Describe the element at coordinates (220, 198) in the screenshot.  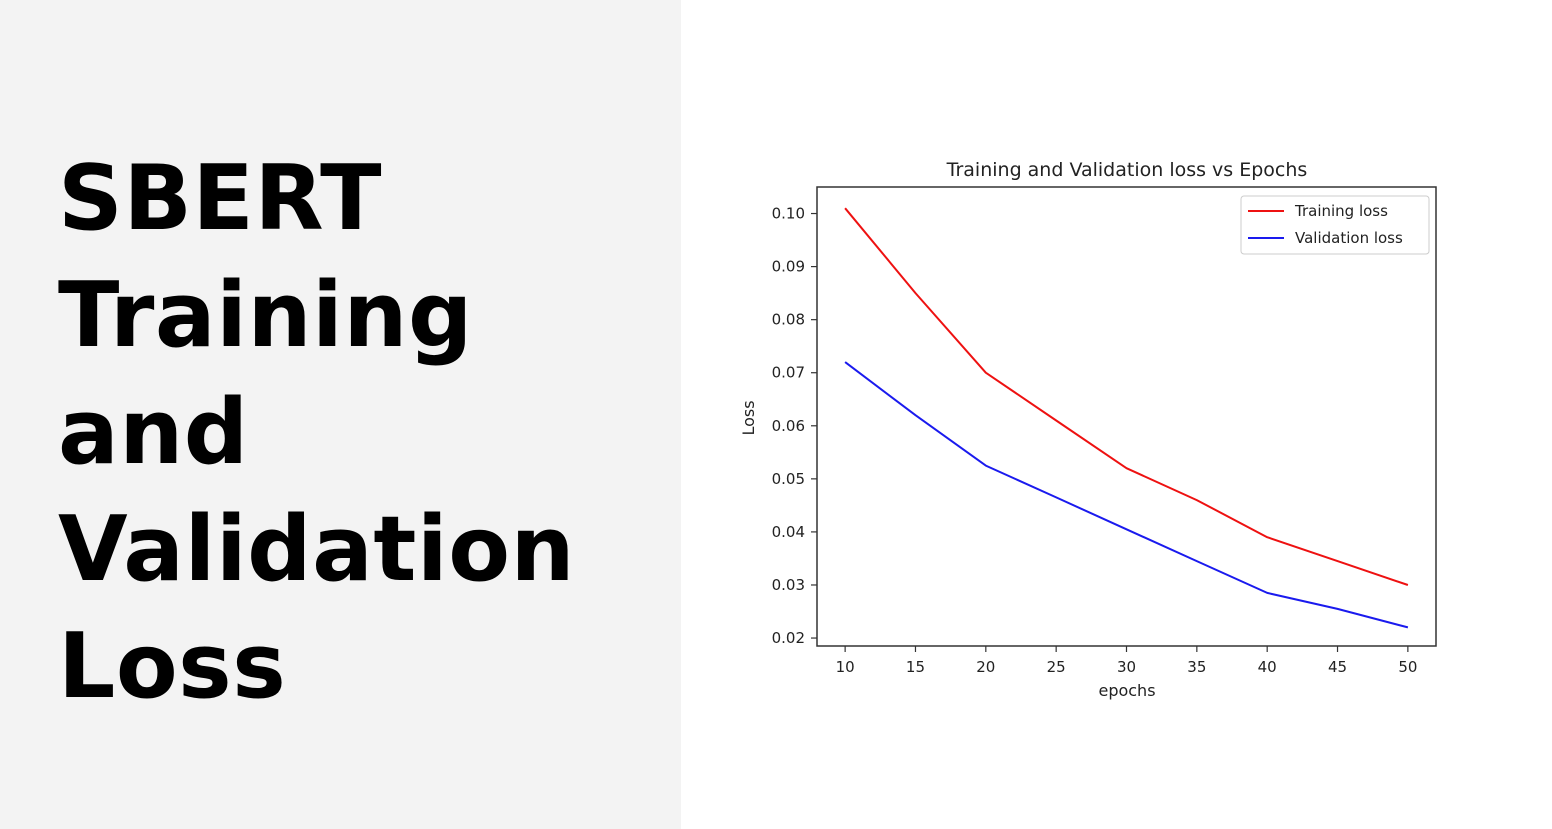
I see `slide-title-line-1: SBERT` at that location.